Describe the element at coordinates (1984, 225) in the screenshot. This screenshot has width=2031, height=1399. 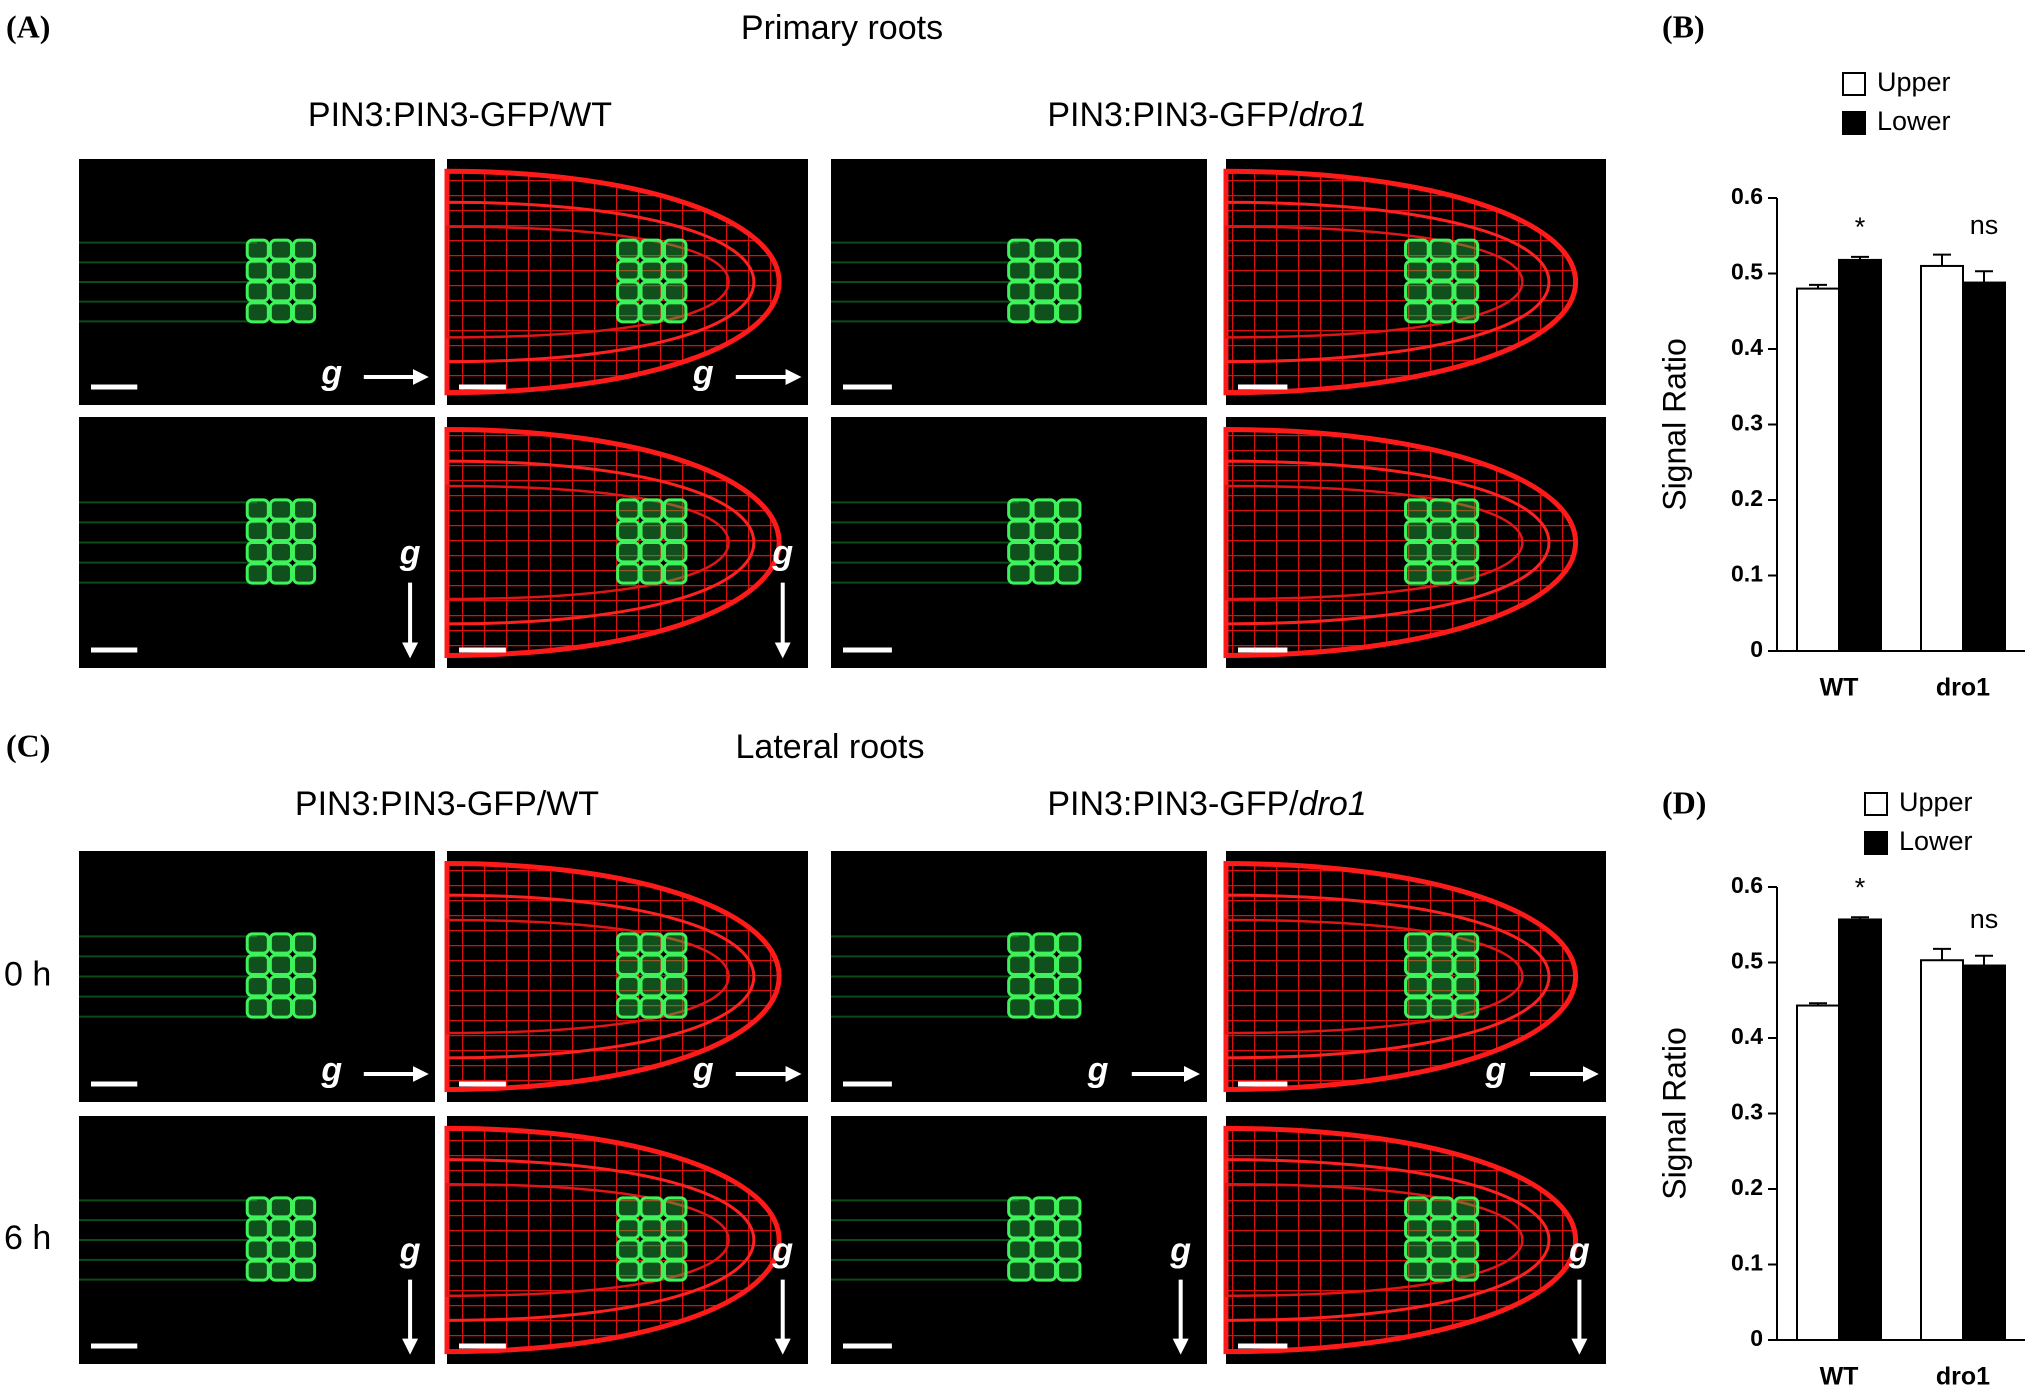
I see `significance-label: ns` at that location.